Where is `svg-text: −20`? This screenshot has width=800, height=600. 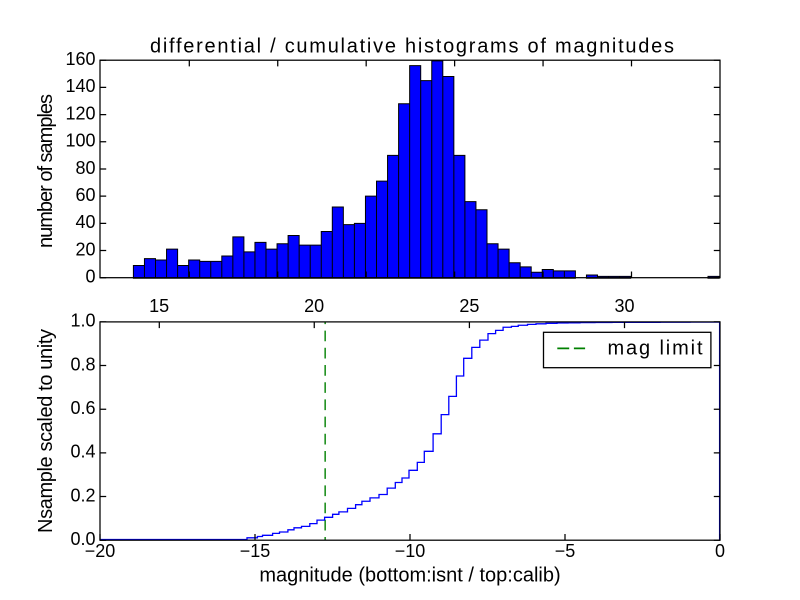
svg-text: −20 is located at coordinates (100, 551).